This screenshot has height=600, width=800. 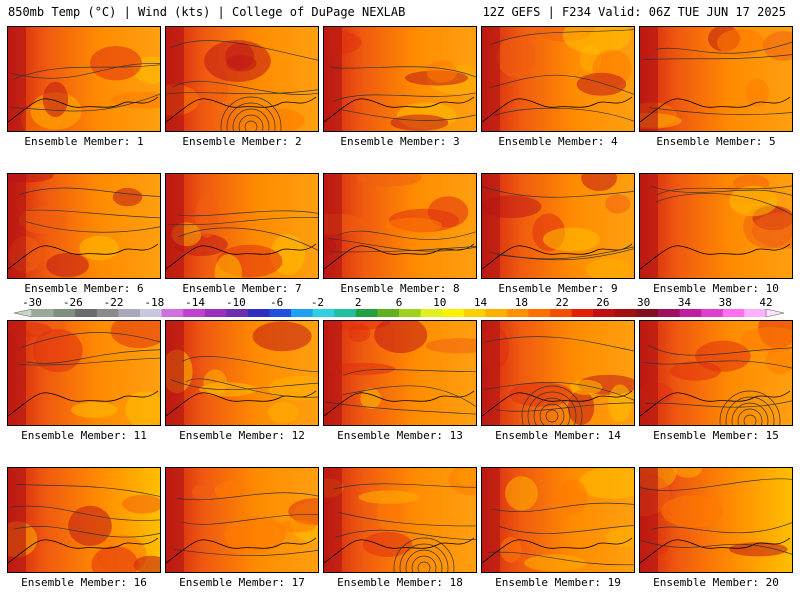 I want to click on colorbar-min-arrow, so click(x=23, y=313).